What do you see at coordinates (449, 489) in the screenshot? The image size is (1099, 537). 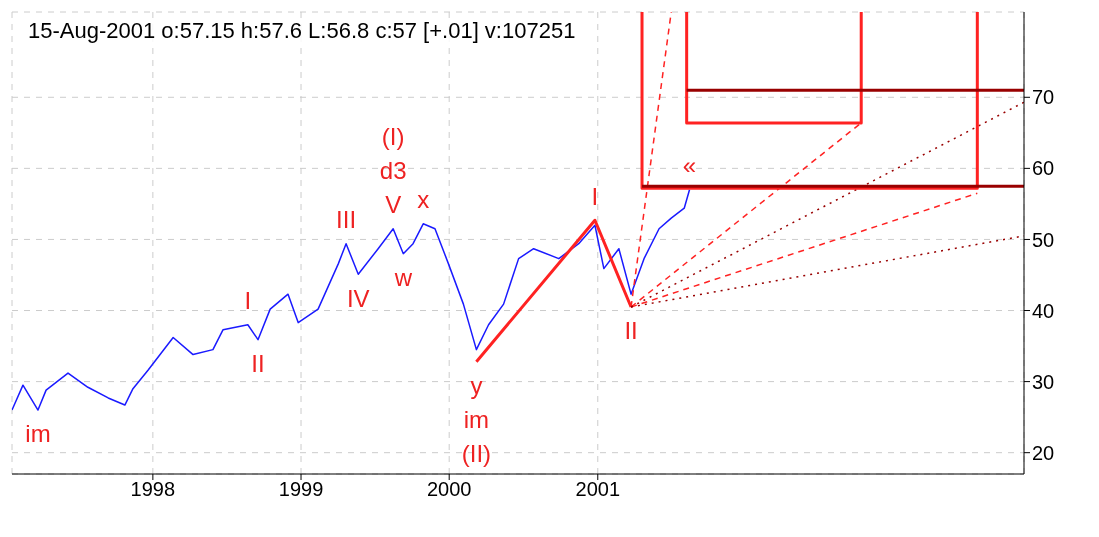 I see `x-tick-label: 2000` at bounding box center [449, 489].